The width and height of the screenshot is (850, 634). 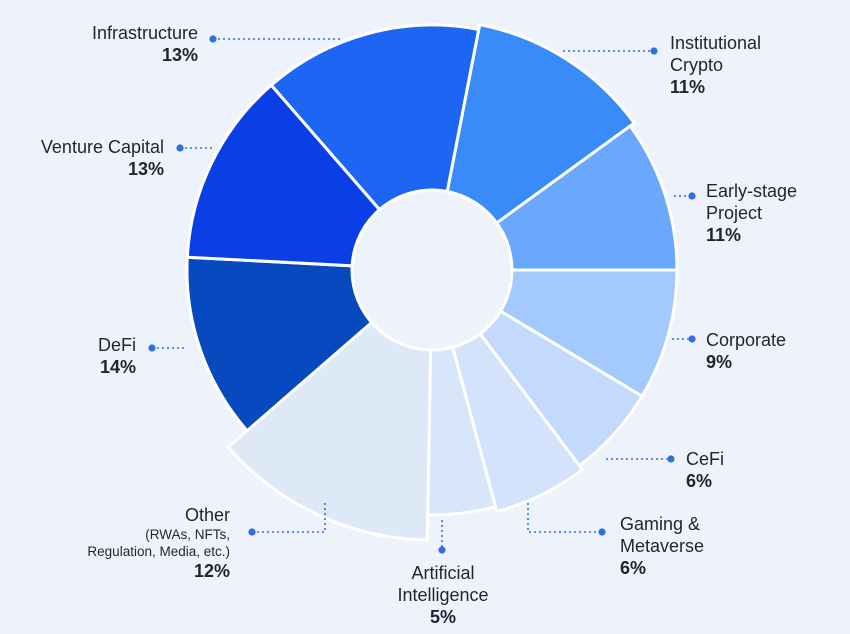 I want to click on label-gaming-metaverse: Gaming & Metaverse 6%, so click(x=685, y=546).